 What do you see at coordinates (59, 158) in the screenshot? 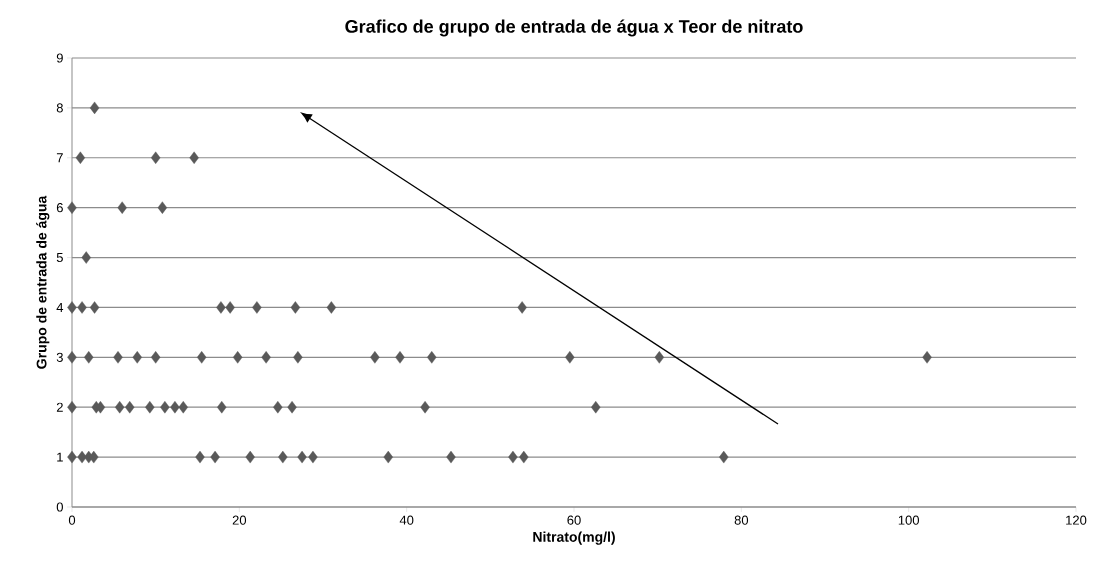
I see `y-tick-label: 7` at bounding box center [59, 158].